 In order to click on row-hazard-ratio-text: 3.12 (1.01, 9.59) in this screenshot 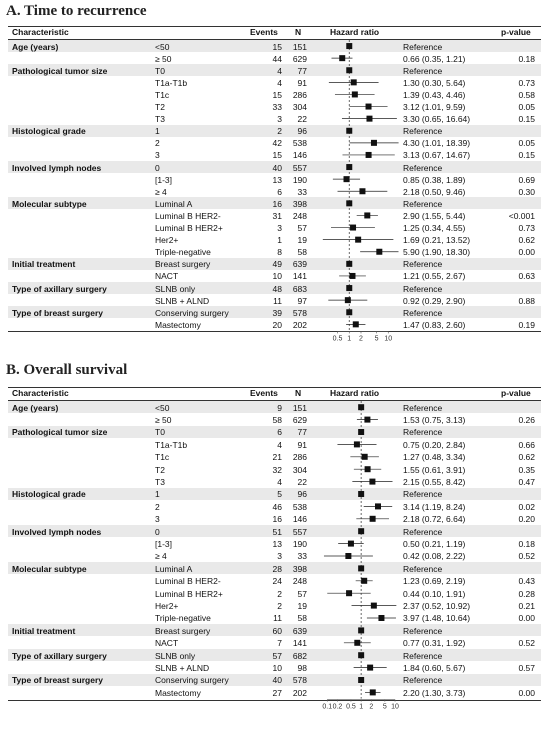, I will do `click(434, 107)`.